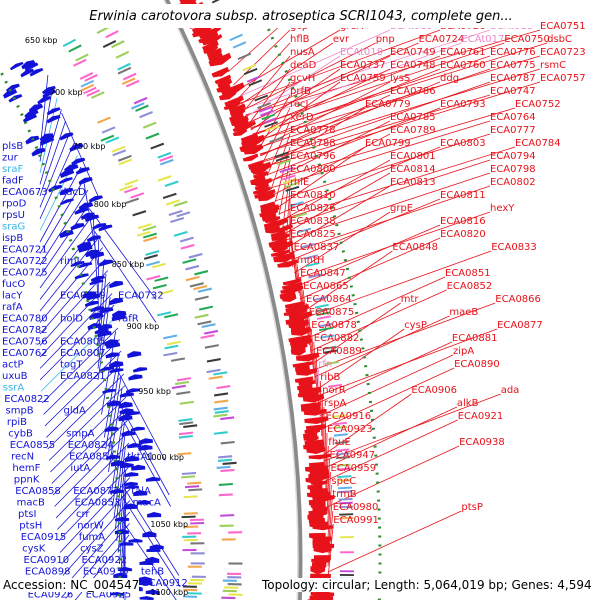  I want to click on gene-label-right: ECA0838, so click(313, 221).